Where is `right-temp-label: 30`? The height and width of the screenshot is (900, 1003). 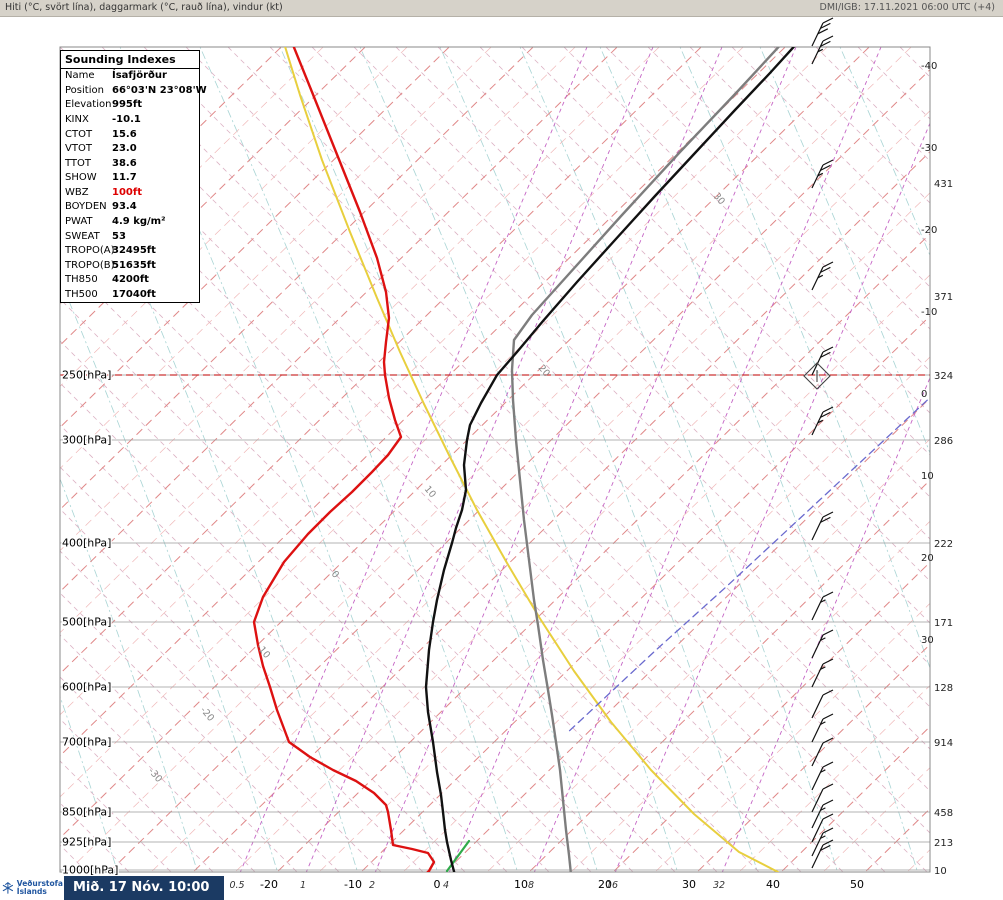 right-temp-label: 30 is located at coordinates (927, 640).